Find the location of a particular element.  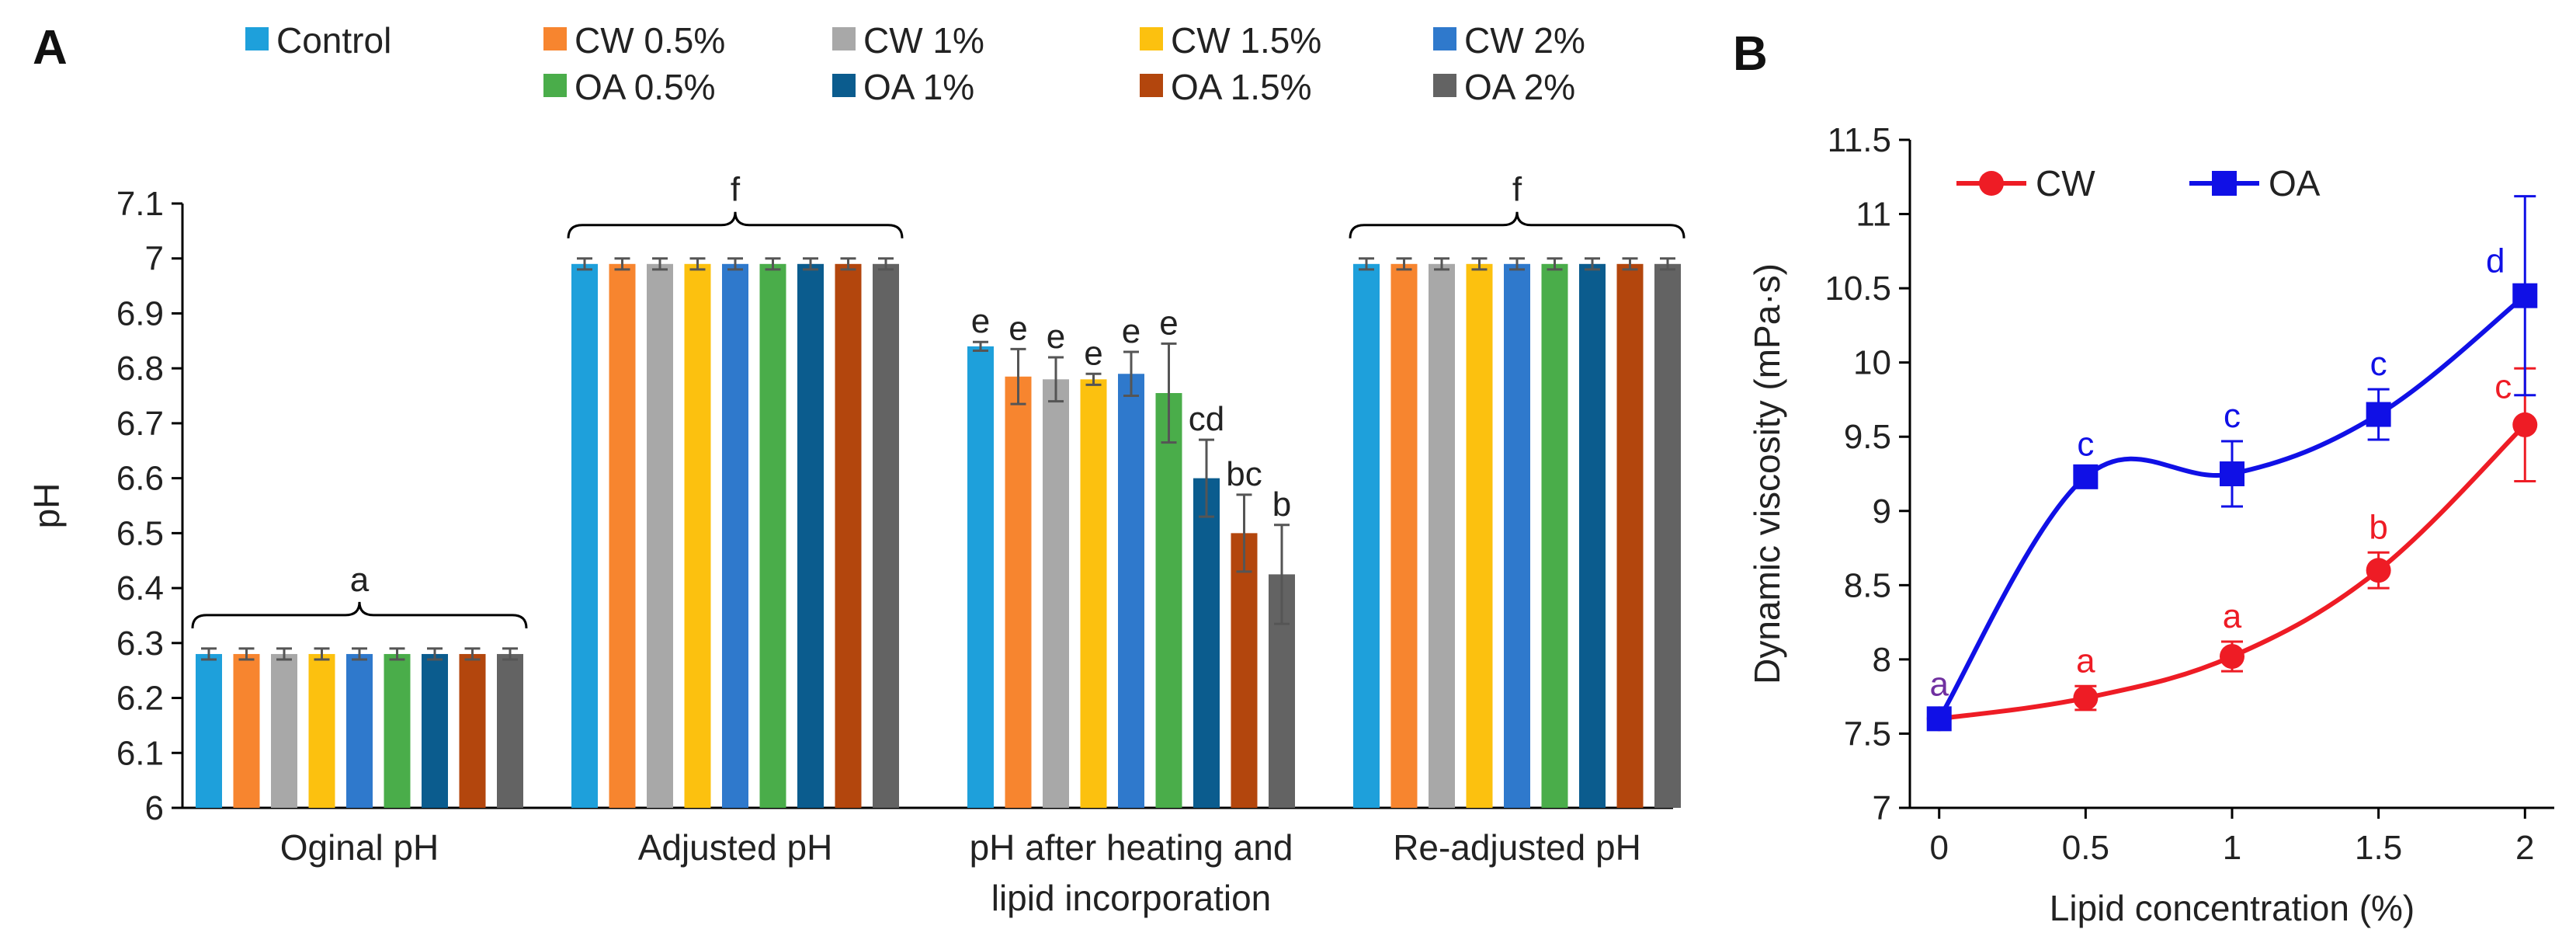

y-tick-label-b: 7 is located at coordinates (1882, 808).